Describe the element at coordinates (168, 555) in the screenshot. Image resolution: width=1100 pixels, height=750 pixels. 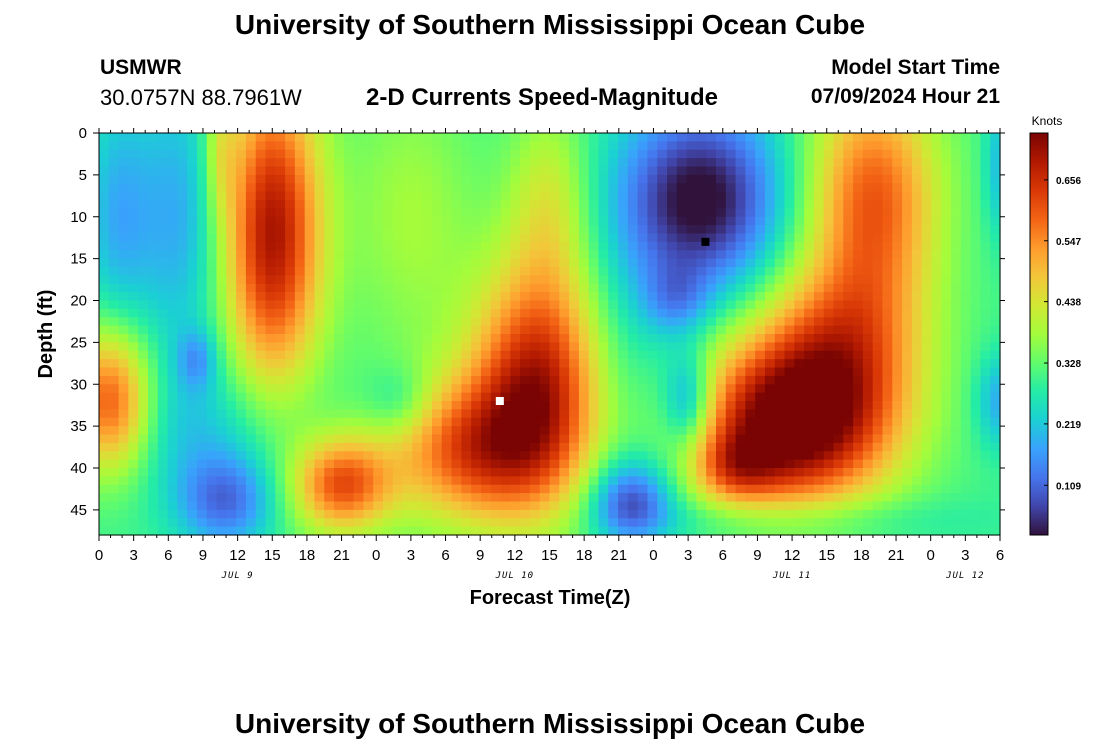
I see `x-tick-label: 6` at that location.